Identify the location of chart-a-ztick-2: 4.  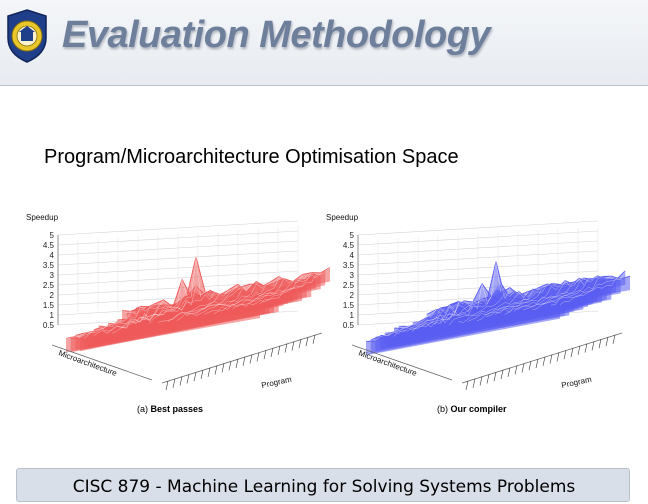
(52, 255).